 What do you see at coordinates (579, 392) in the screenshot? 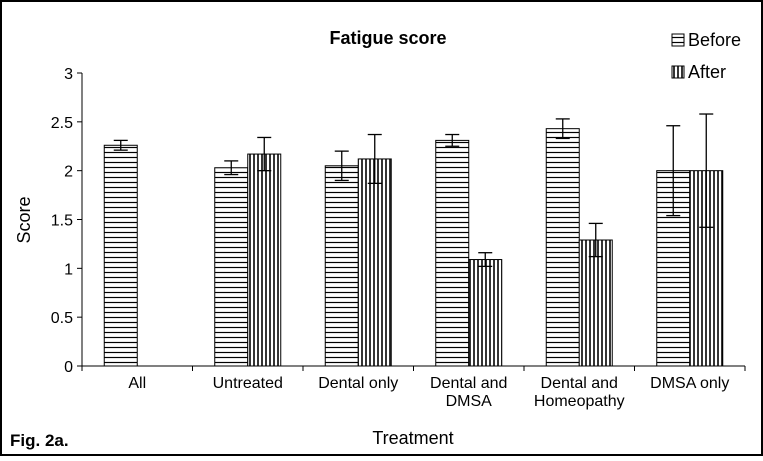
I see `x-tick-label: Dental and Homeopathy` at bounding box center [579, 392].